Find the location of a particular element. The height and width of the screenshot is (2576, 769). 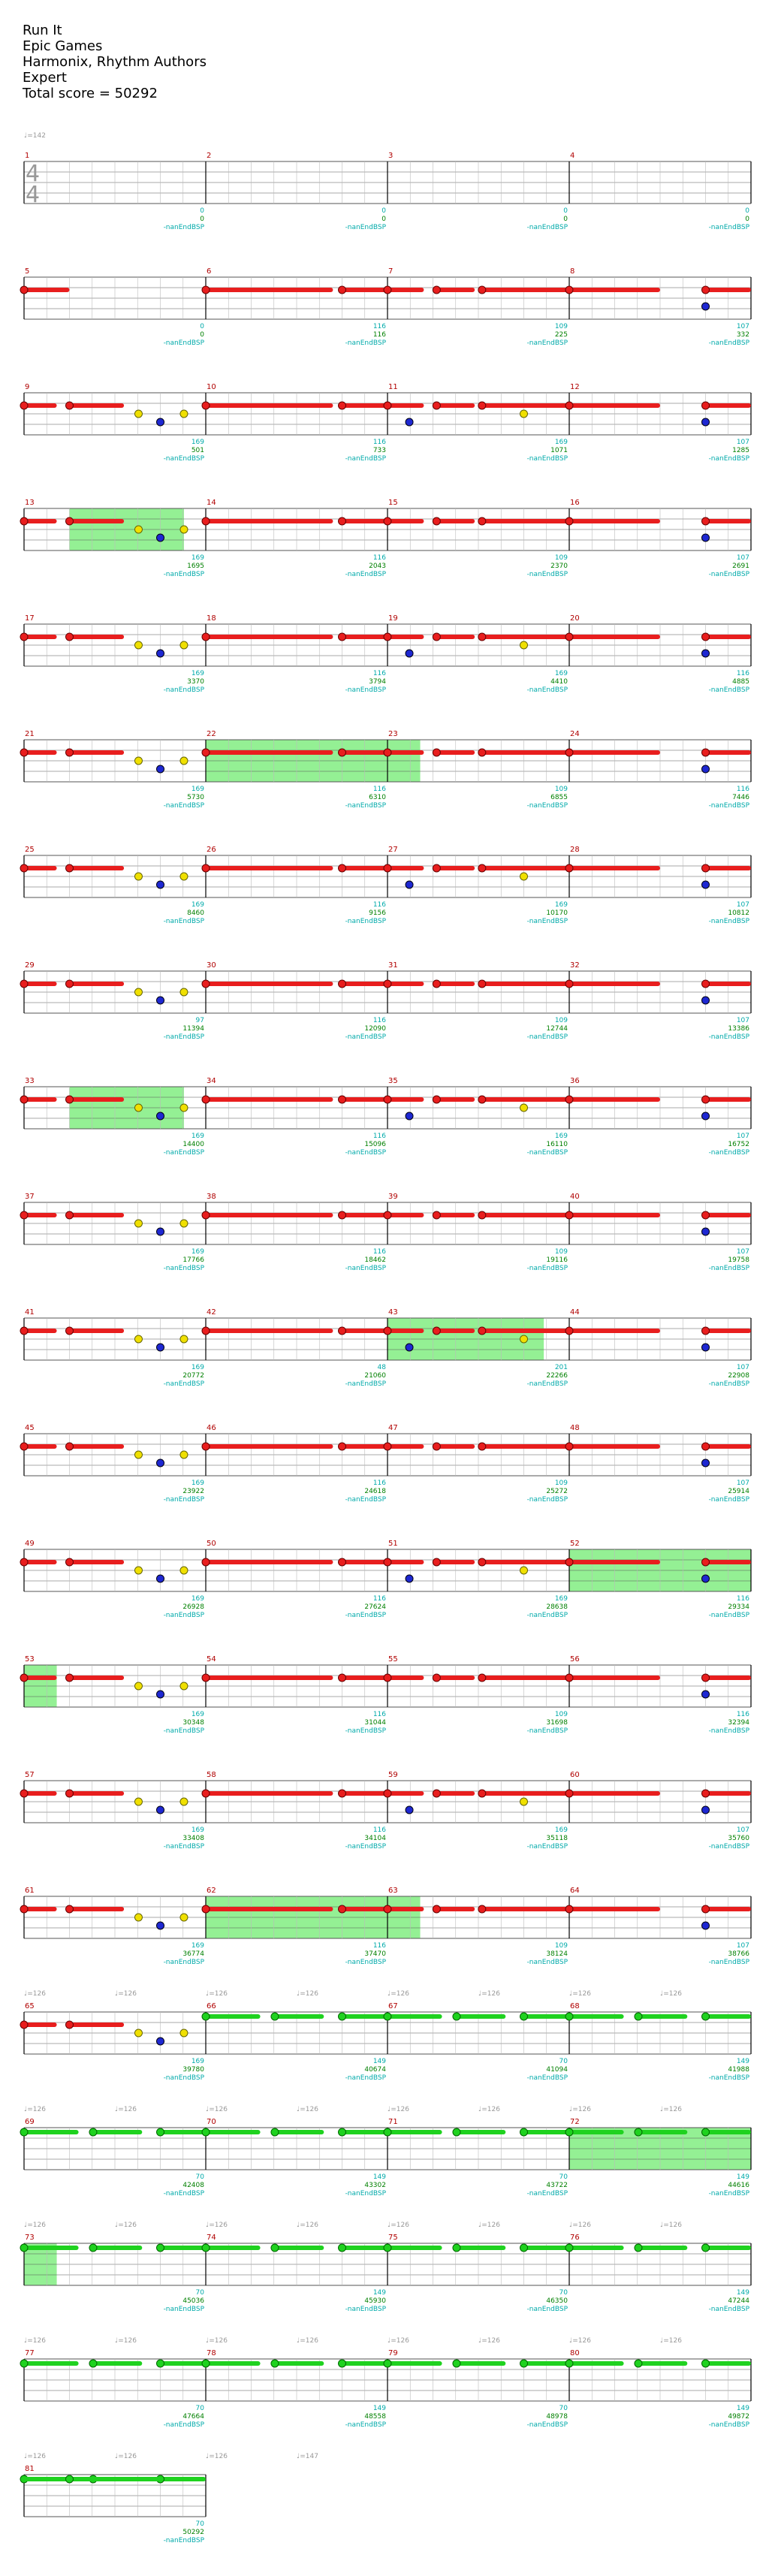

cumulative-score: 26928 is located at coordinates (193, 1607).